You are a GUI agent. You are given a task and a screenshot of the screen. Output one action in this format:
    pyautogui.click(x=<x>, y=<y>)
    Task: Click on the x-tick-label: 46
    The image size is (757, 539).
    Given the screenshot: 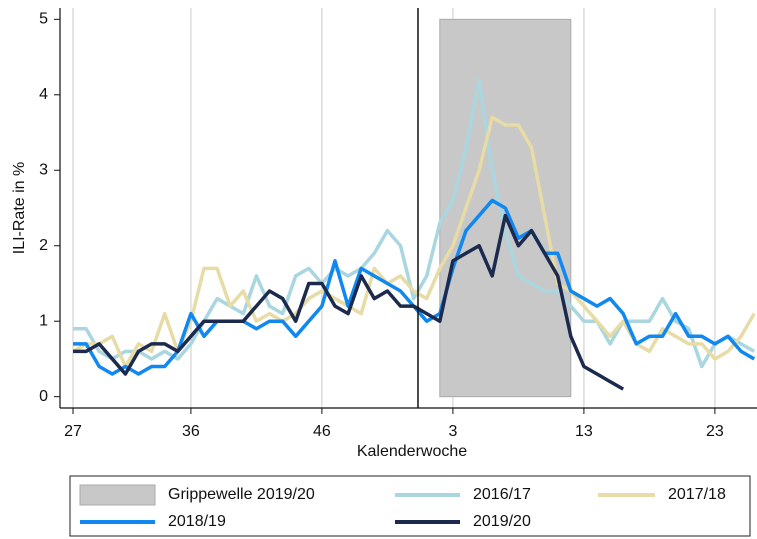 What is the action you would take?
    pyautogui.click(x=322, y=431)
    